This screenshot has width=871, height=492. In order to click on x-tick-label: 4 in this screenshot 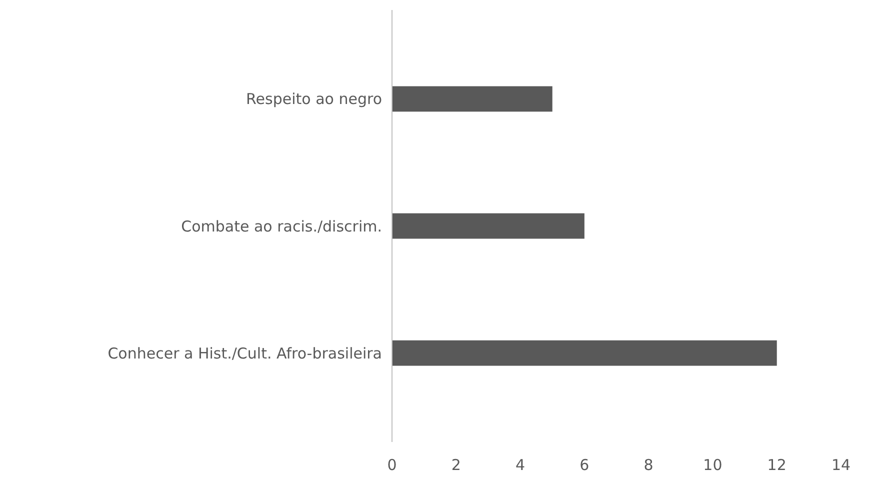, I will do `click(521, 465)`.